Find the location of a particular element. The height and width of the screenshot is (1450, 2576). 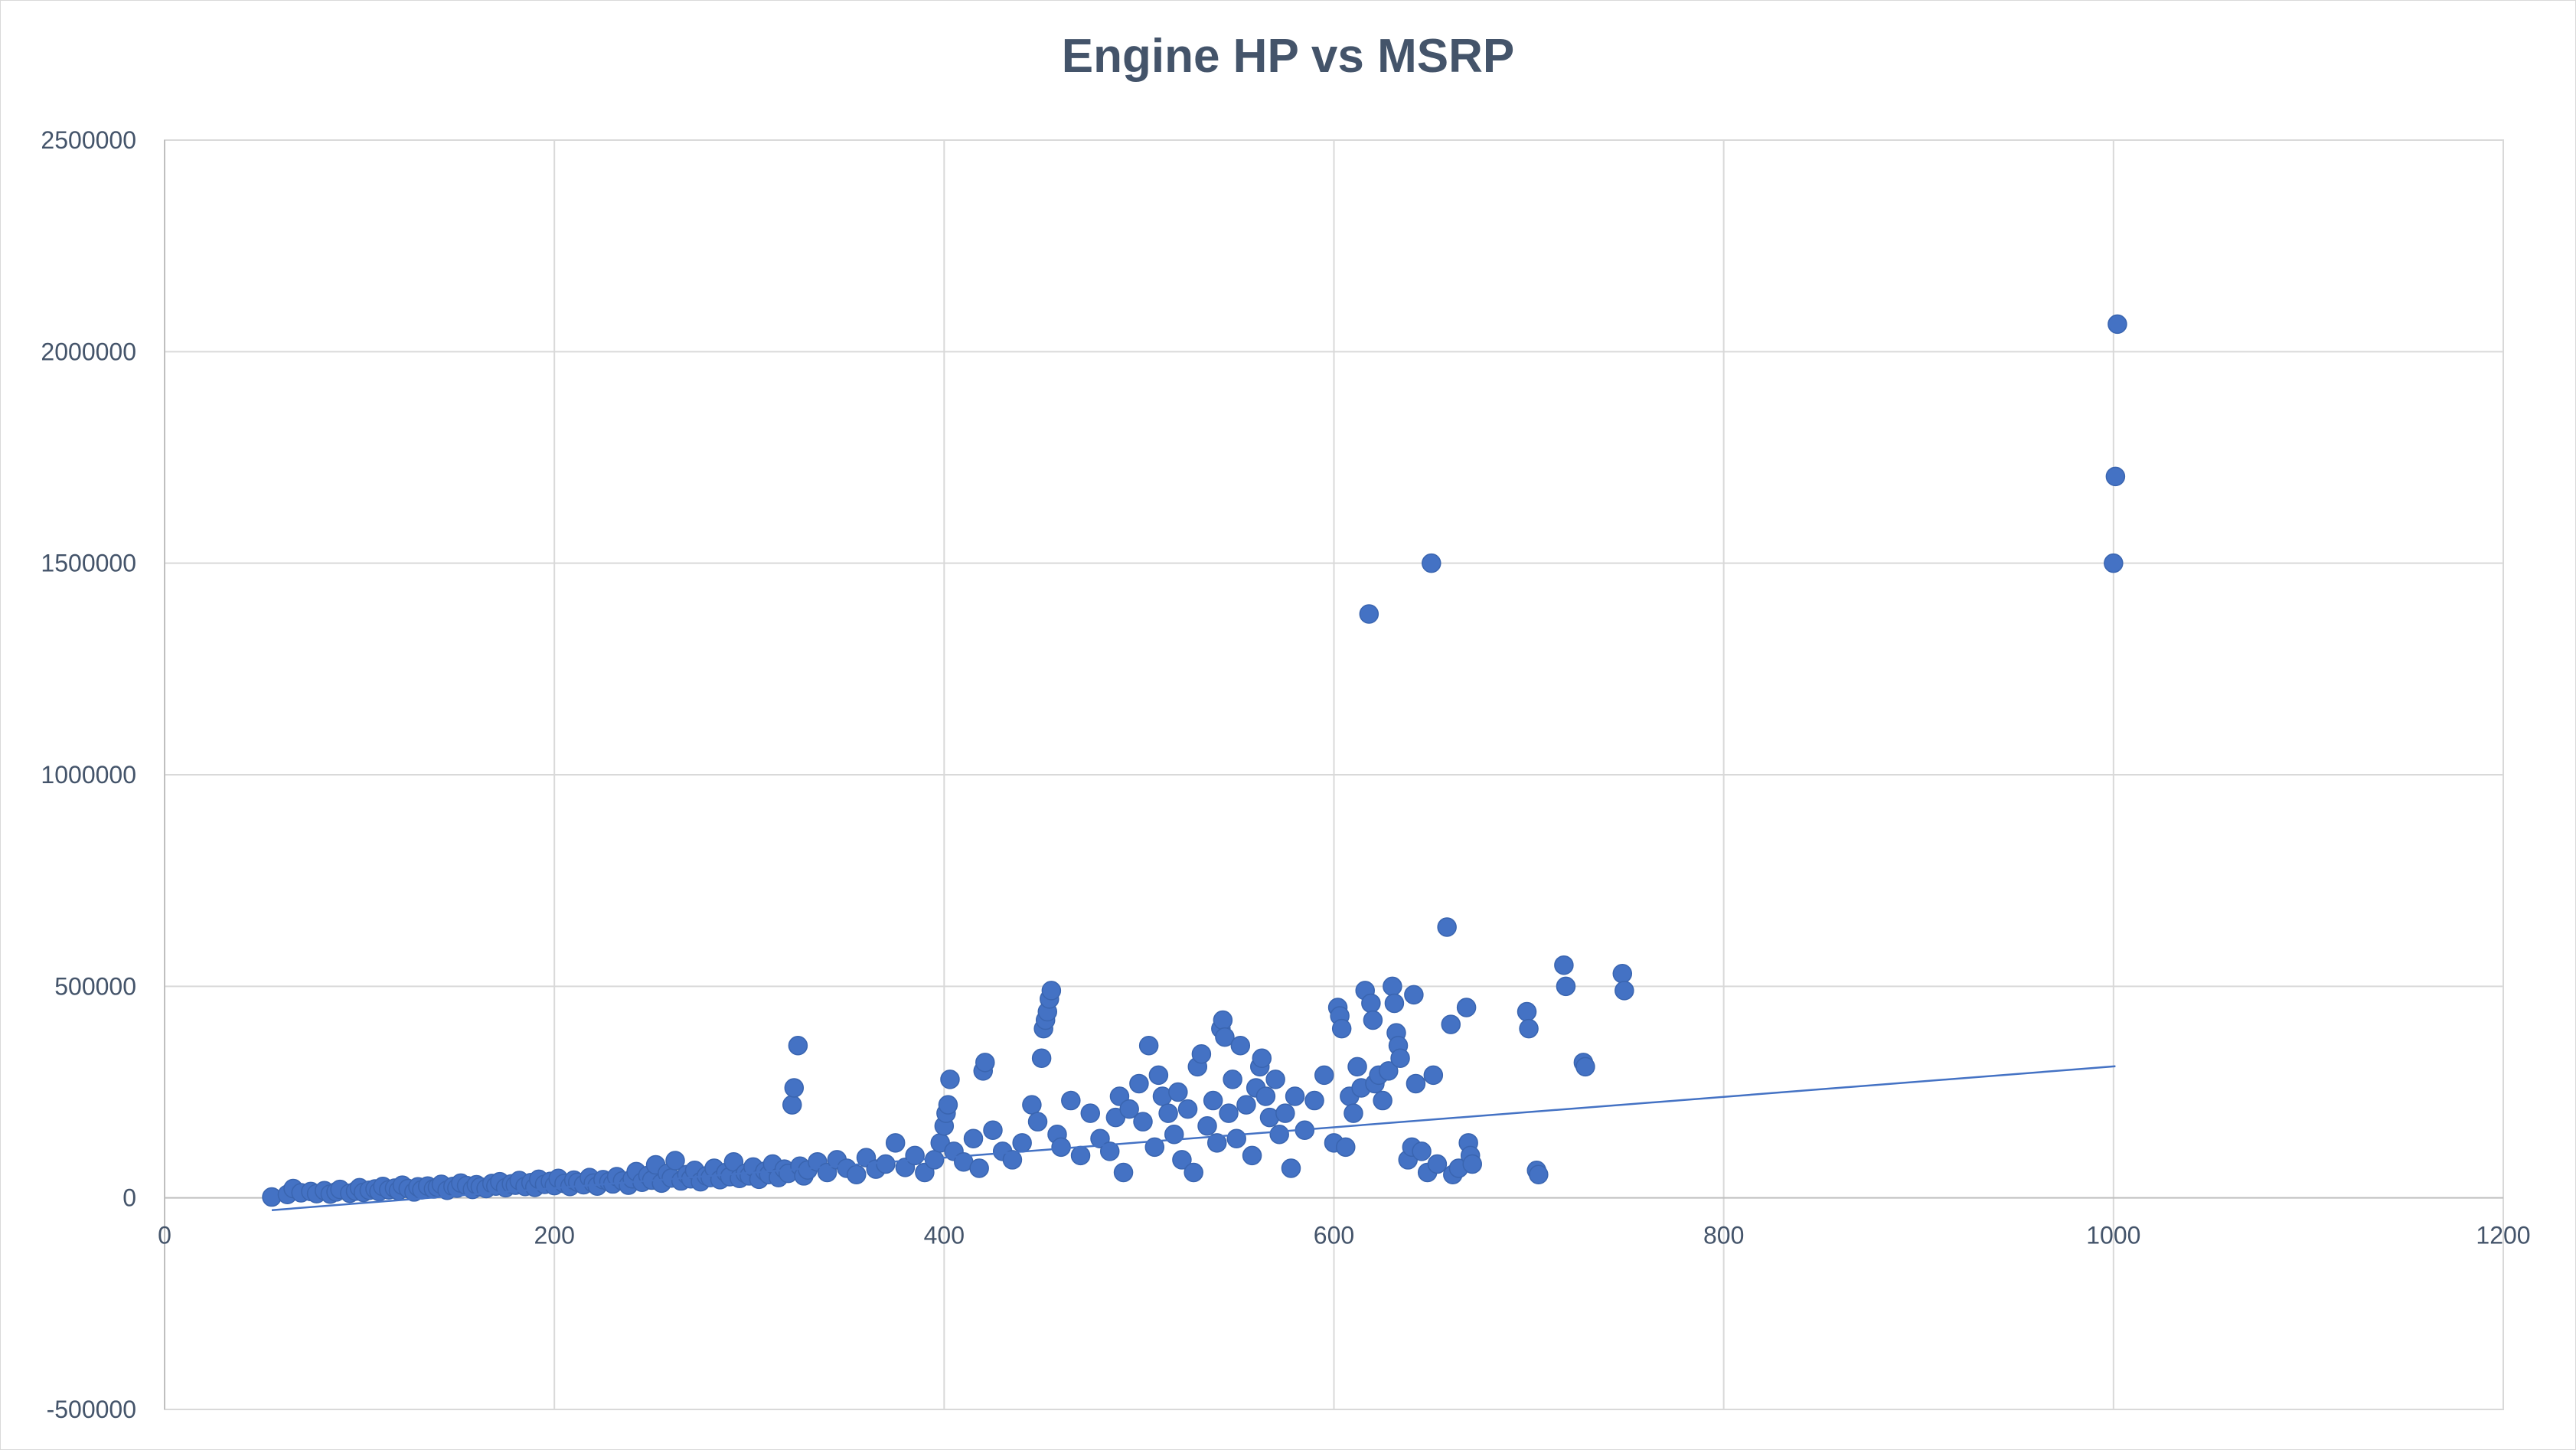

trendline is located at coordinates (1193, 1138).